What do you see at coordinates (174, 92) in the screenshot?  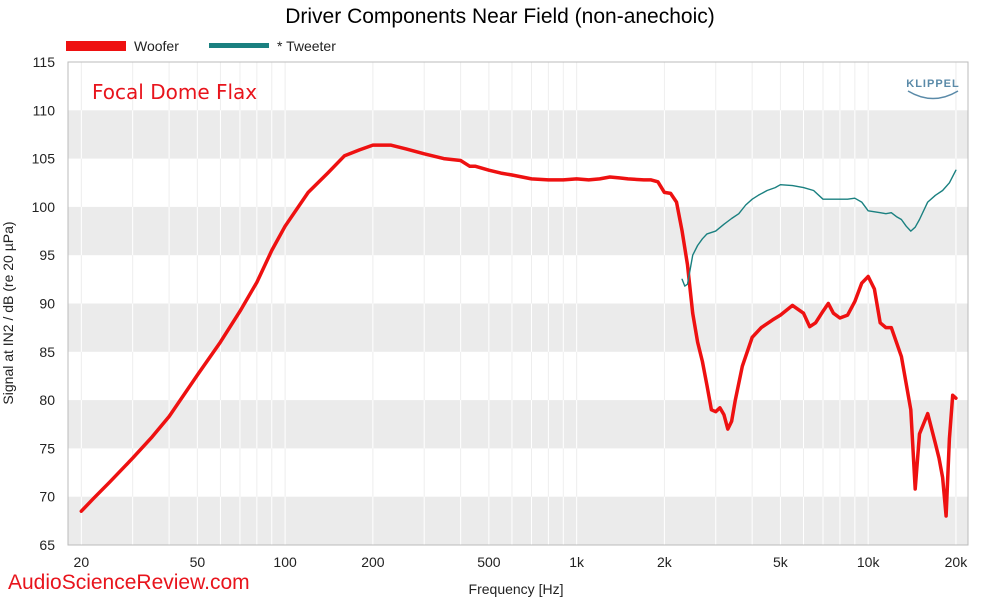 I see `chart-annotation: Focal Dome Flax` at bounding box center [174, 92].